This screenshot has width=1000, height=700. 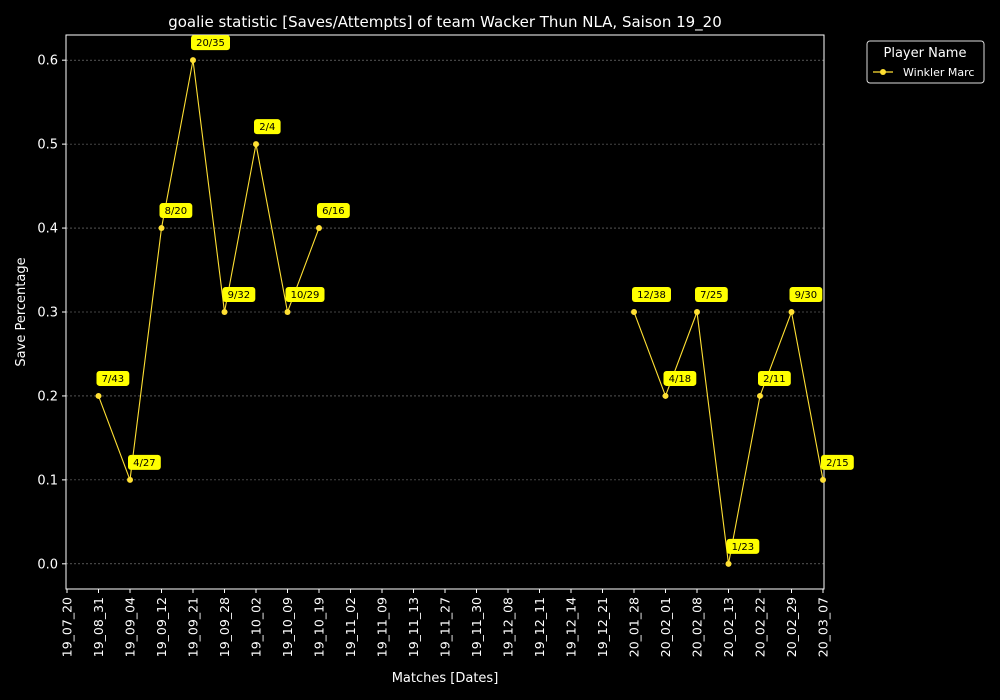 What do you see at coordinates (47, 480) in the screenshot?
I see `y-tick-label: 0.1` at bounding box center [47, 480].